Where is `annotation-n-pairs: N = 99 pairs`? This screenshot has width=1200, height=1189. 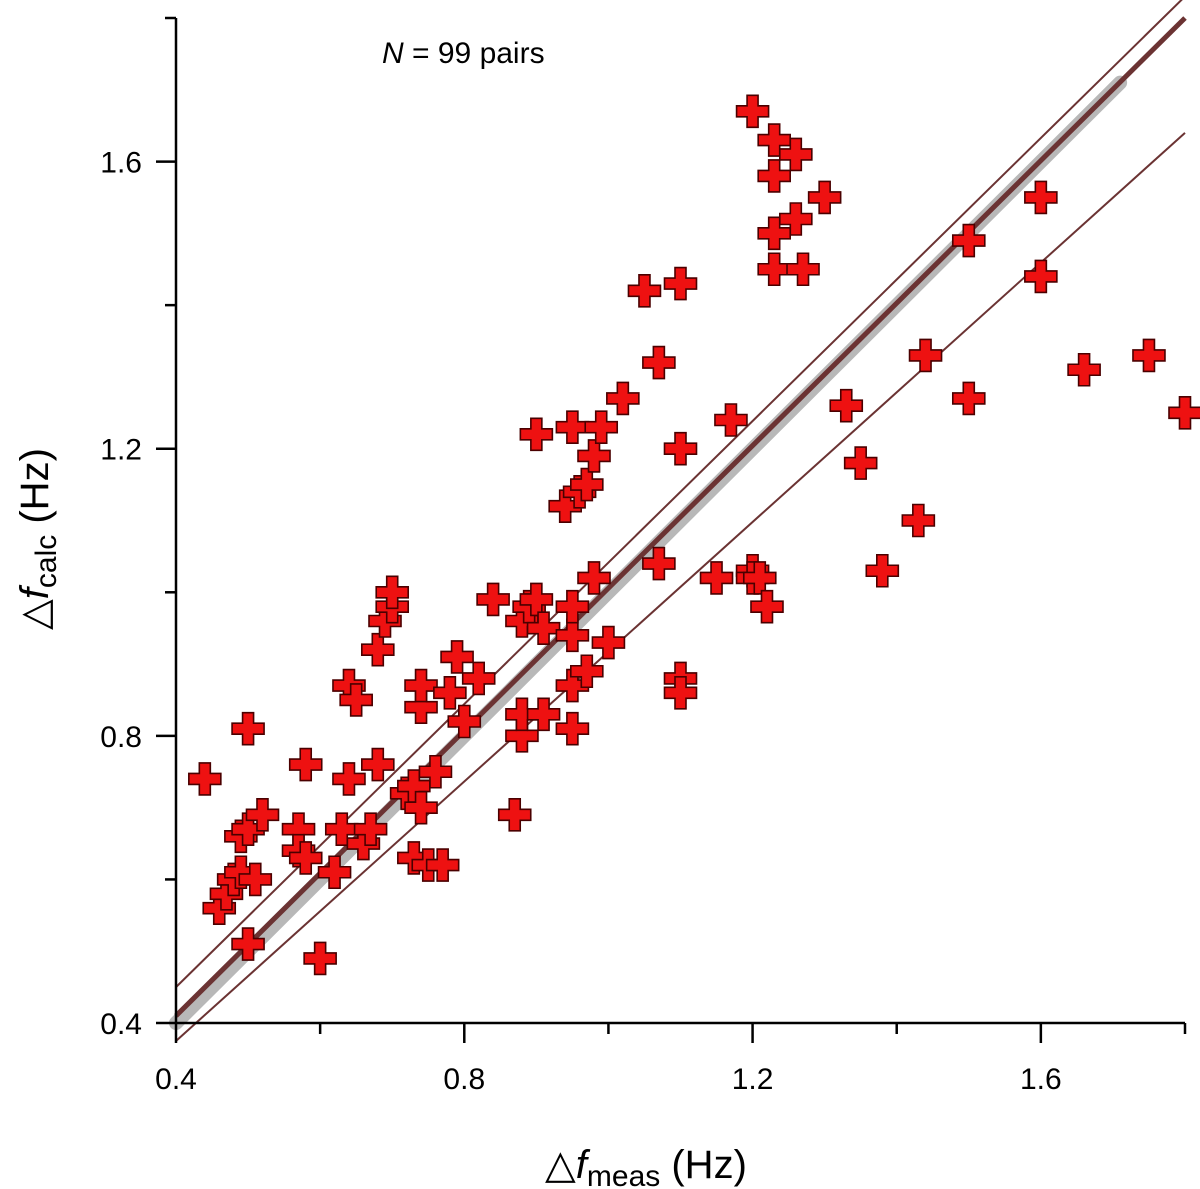
annotation-n-pairs: N = 99 pairs is located at coordinates (463, 53).